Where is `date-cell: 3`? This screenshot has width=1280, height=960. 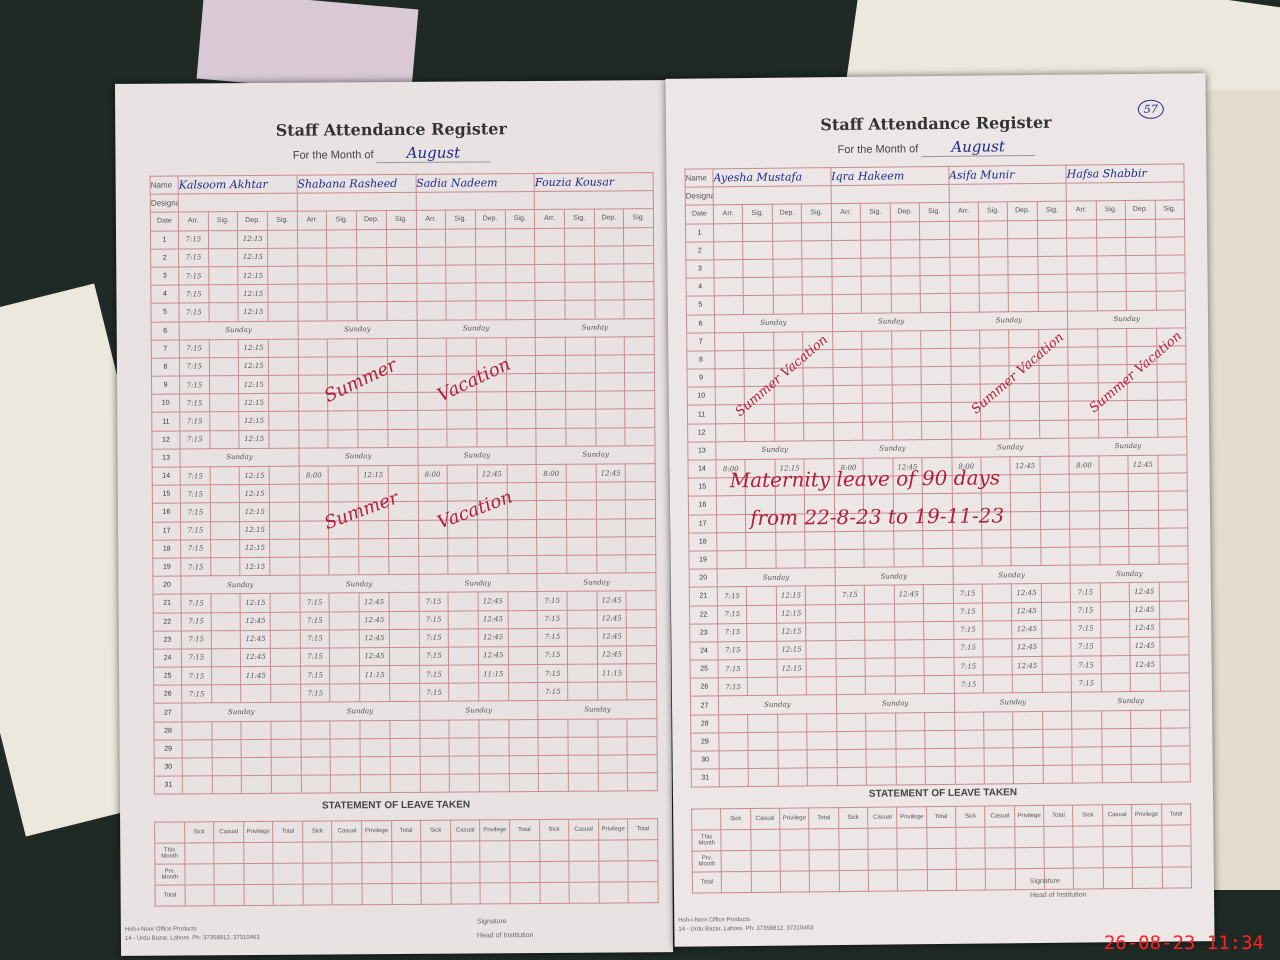 date-cell: 3 is located at coordinates (700, 269).